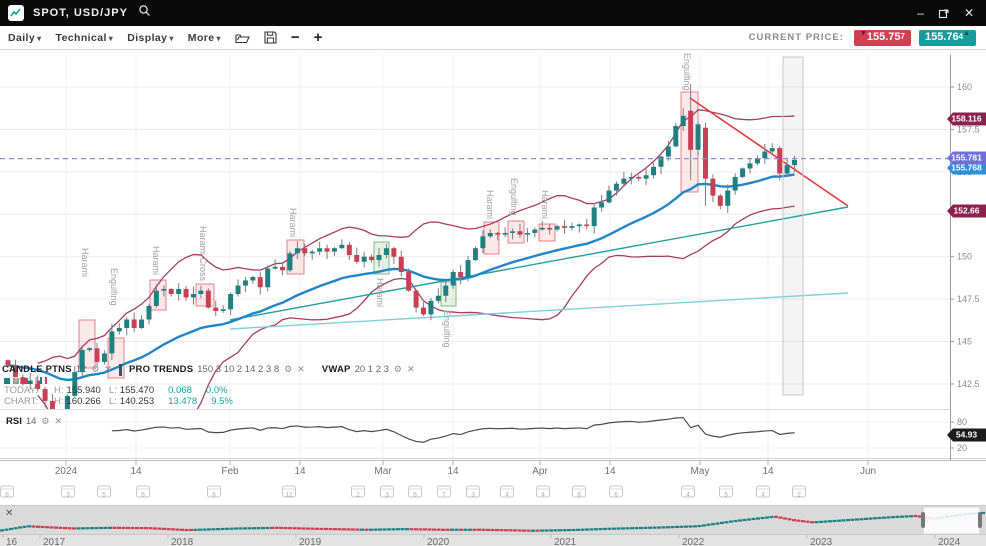 This screenshot has width=986, height=546. What do you see at coordinates (216, 369) in the screenshot?
I see `indicator-pro-trends: PRO TRENDS 150 3 10 2 14 2 3 8 ⚙ ✕` at bounding box center [216, 369].